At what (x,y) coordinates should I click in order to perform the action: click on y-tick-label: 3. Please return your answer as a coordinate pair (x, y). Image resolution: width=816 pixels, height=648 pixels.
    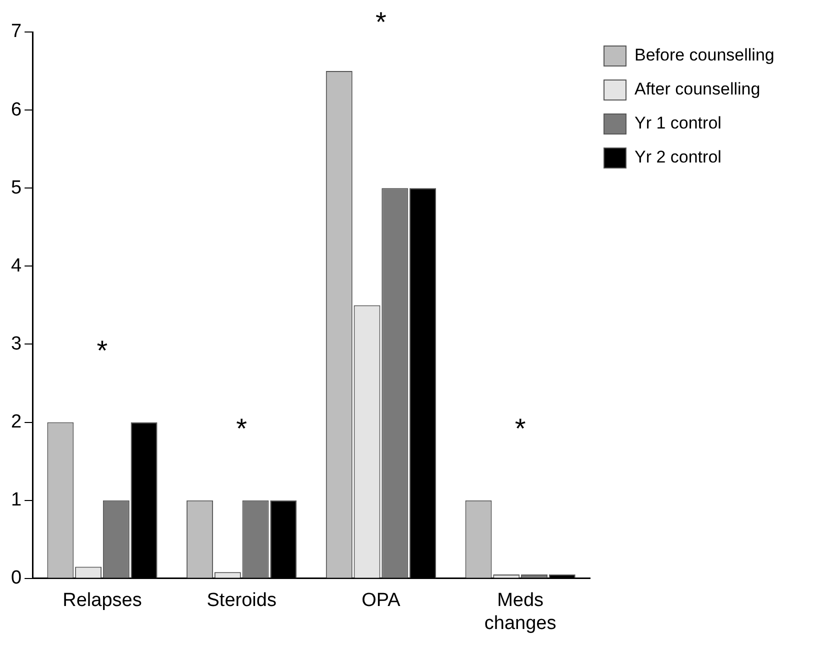
    Looking at the image, I should click on (16, 343).